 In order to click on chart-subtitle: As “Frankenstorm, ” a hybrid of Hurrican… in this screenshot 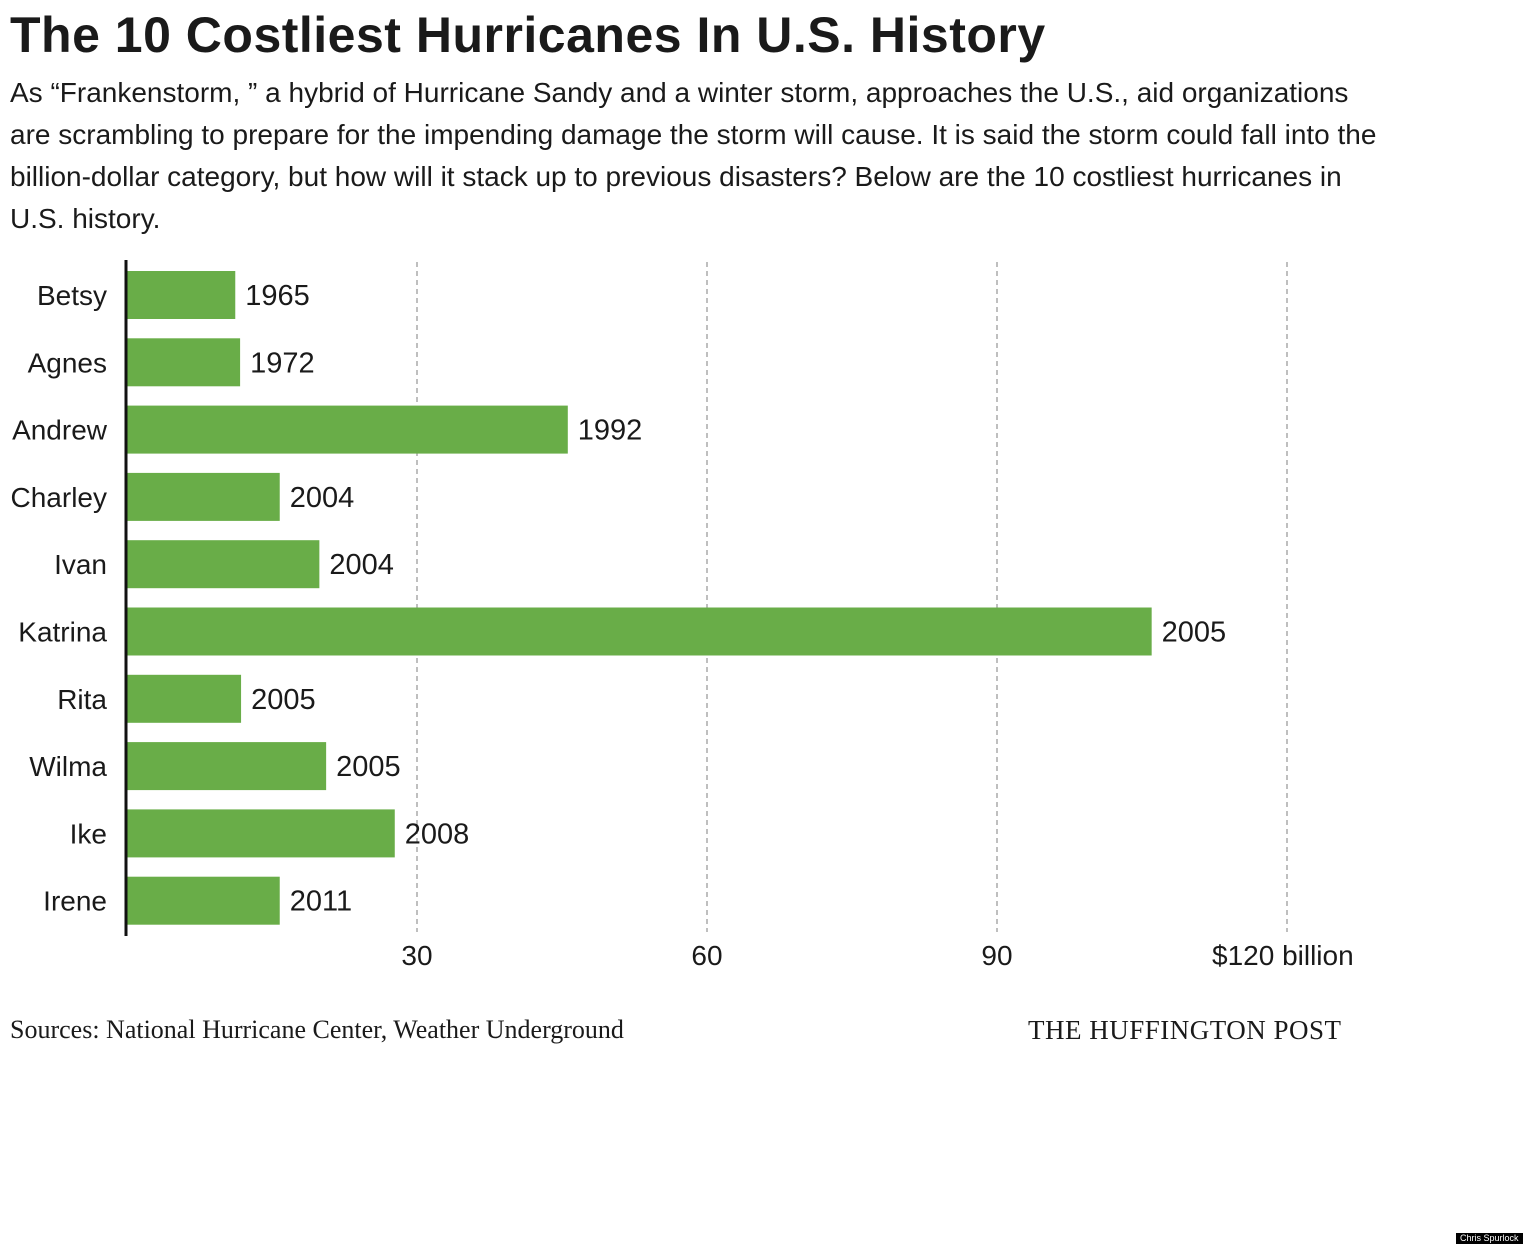, I will do `click(693, 155)`.